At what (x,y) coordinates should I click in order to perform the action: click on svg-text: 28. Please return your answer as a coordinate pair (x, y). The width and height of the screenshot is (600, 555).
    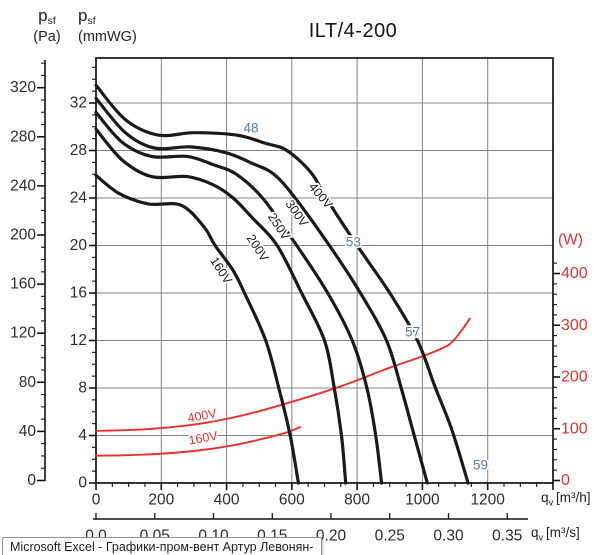
    Looking at the image, I should click on (78, 150).